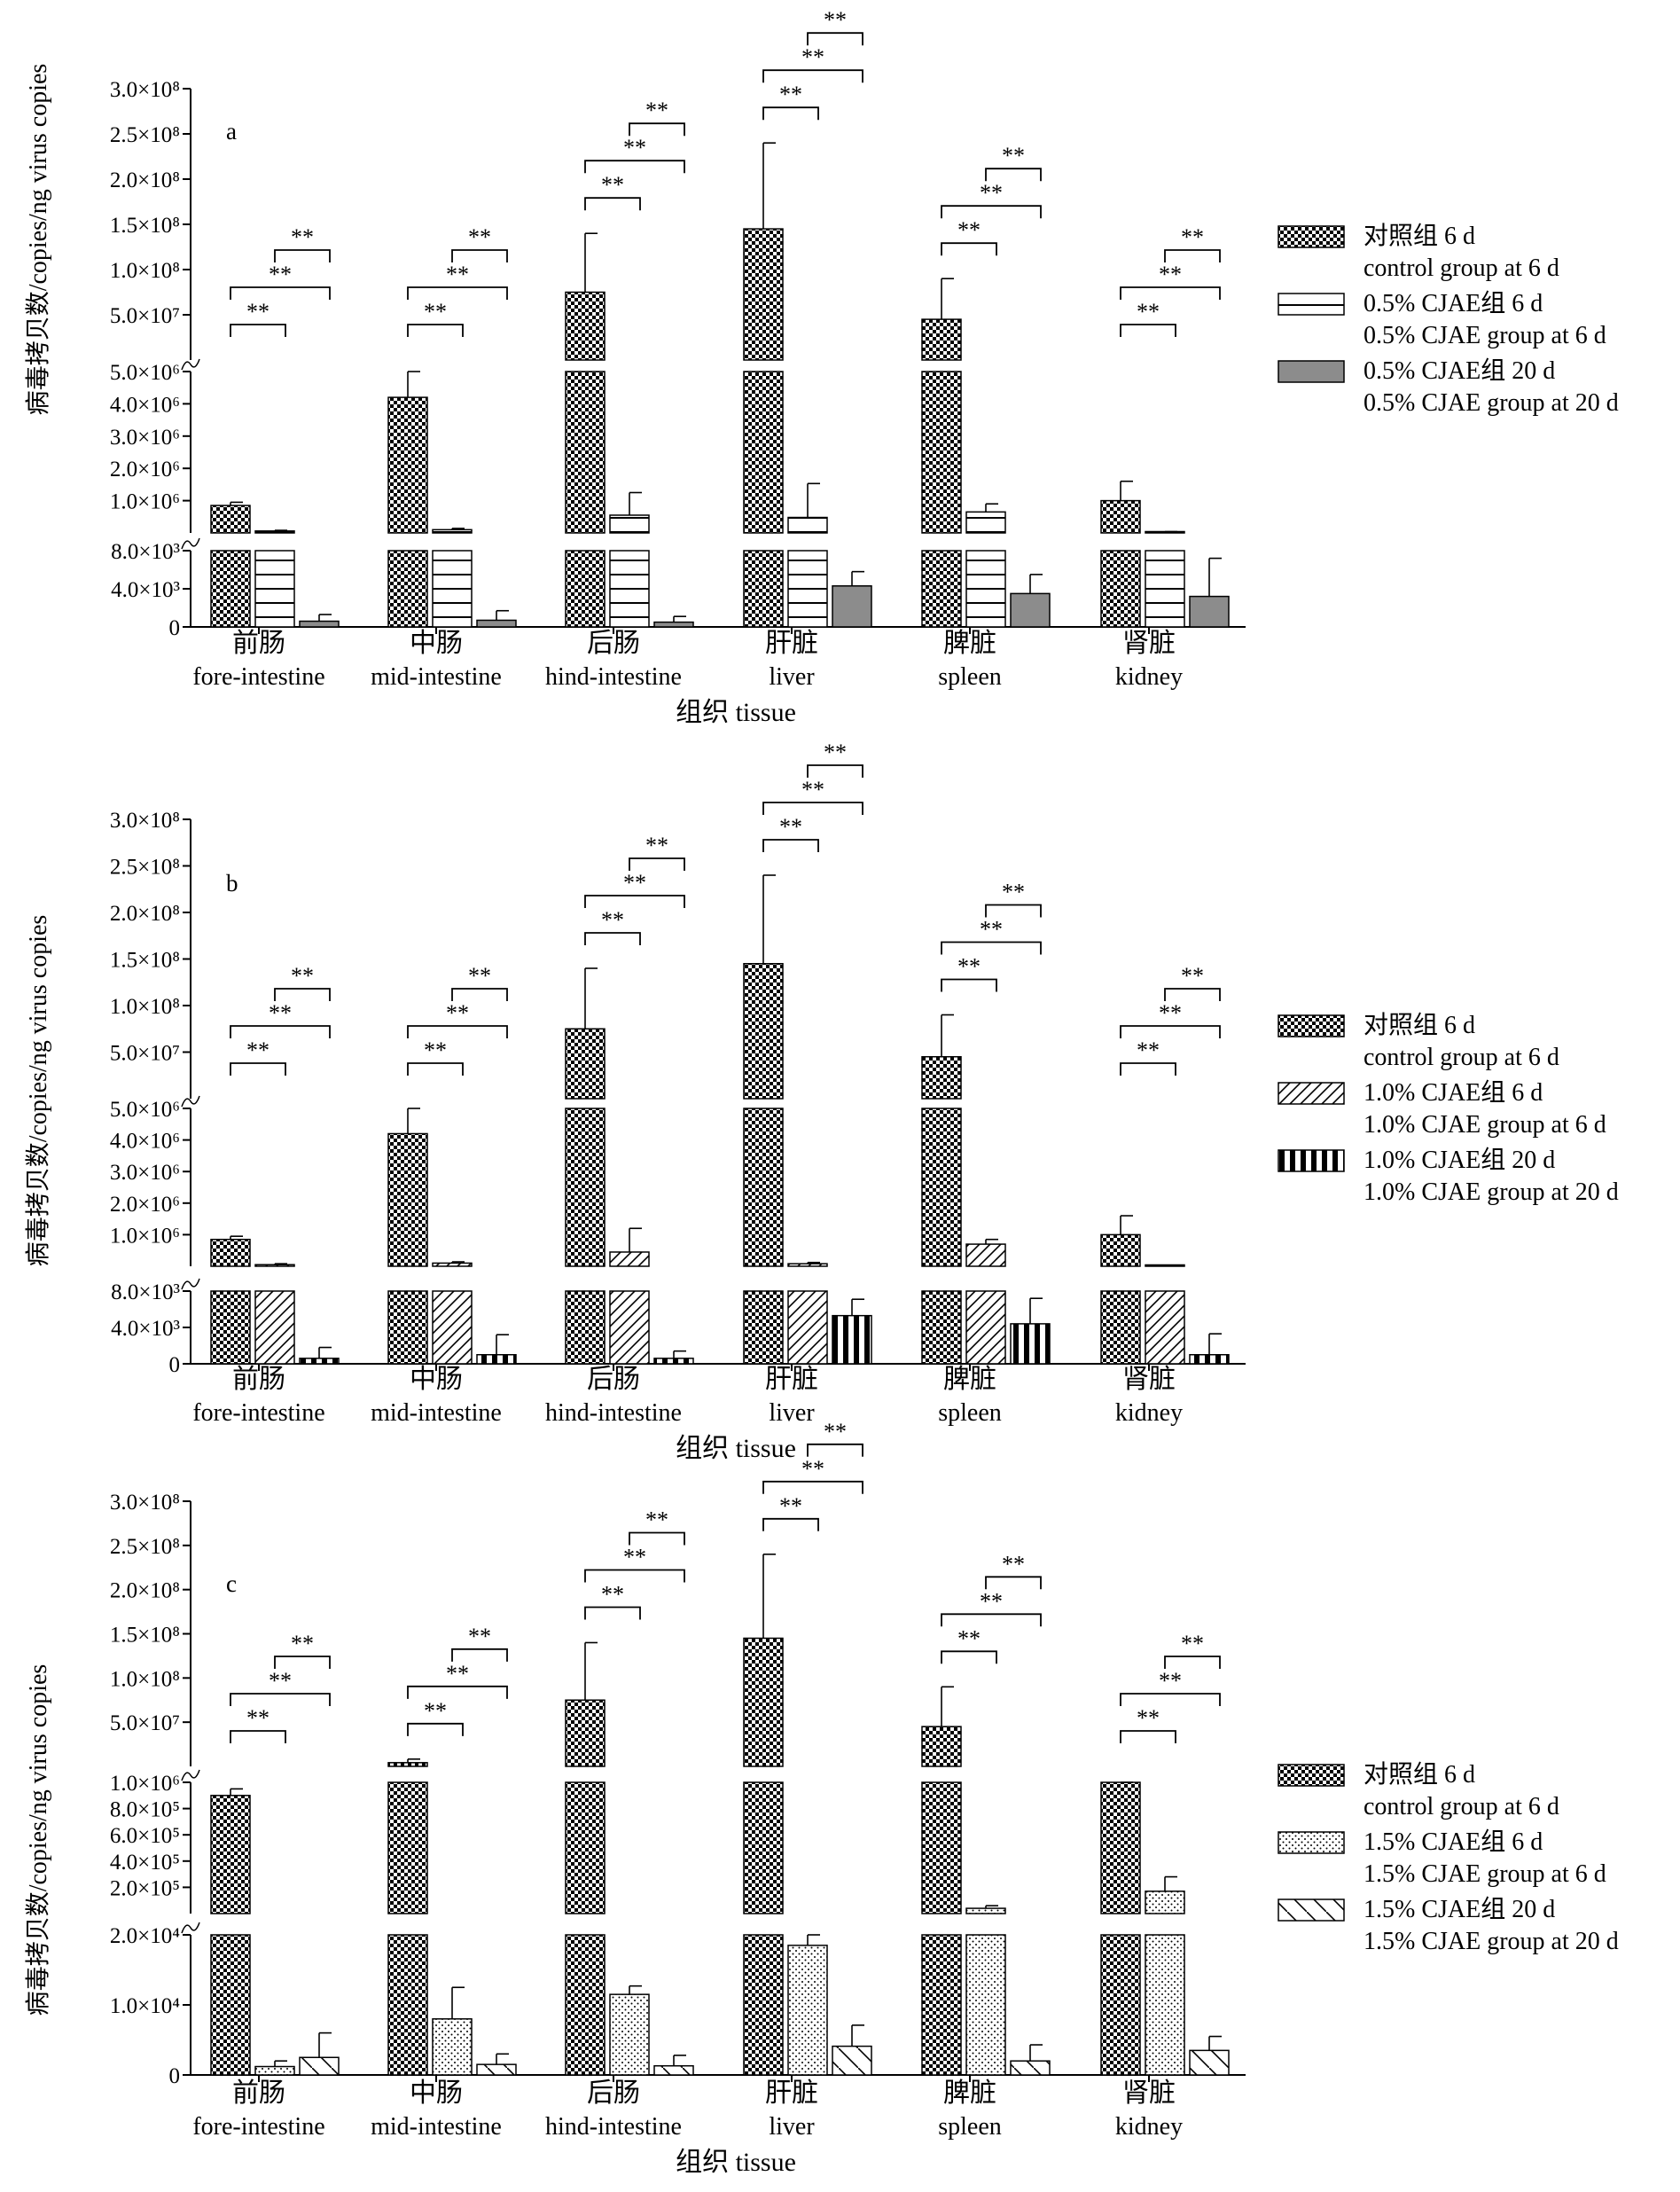  What do you see at coordinates (1459, 370) in the screenshot?
I see `legend-label-zh: 0.5% CJAE组 20 d` at bounding box center [1459, 370].